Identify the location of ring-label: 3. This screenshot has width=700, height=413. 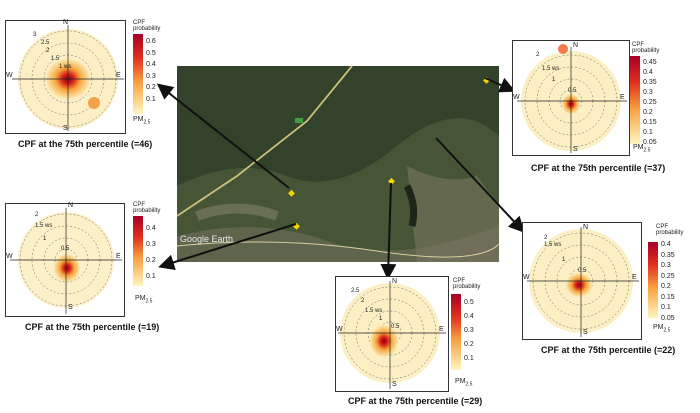
(35, 35).